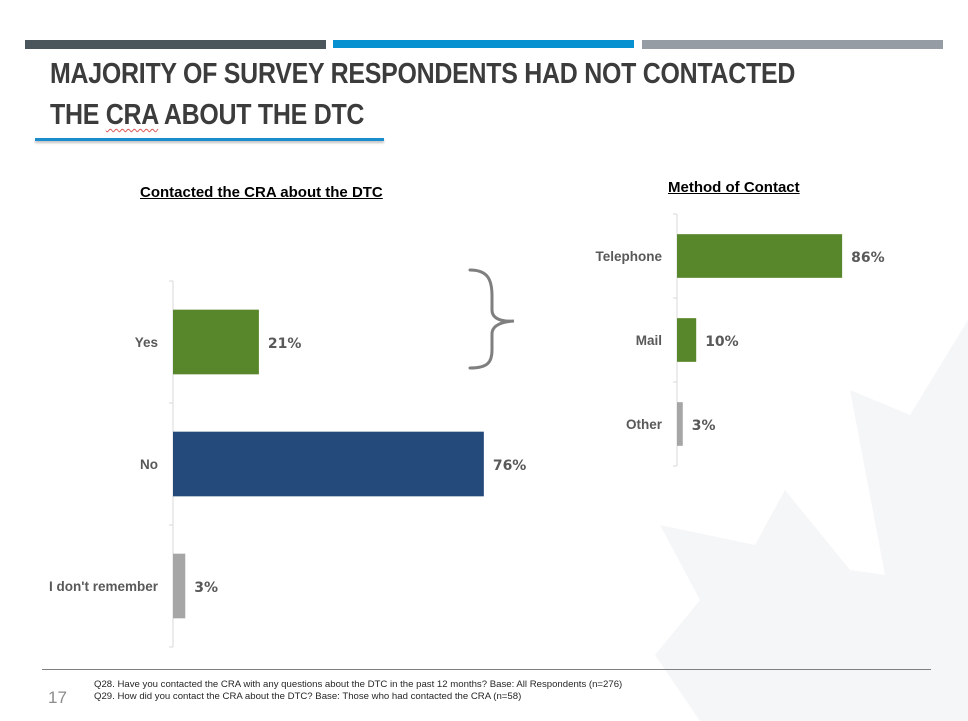 This screenshot has width=968, height=721. Describe the element at coordinates (644, 424) in the screenshot. I see `right-category-label: Other` at that location.